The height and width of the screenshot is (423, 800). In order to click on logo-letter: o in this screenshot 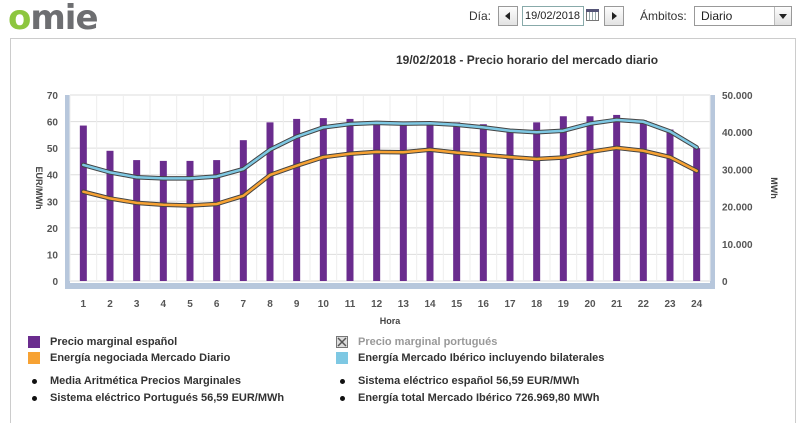, I will do `click(19, 19)`.